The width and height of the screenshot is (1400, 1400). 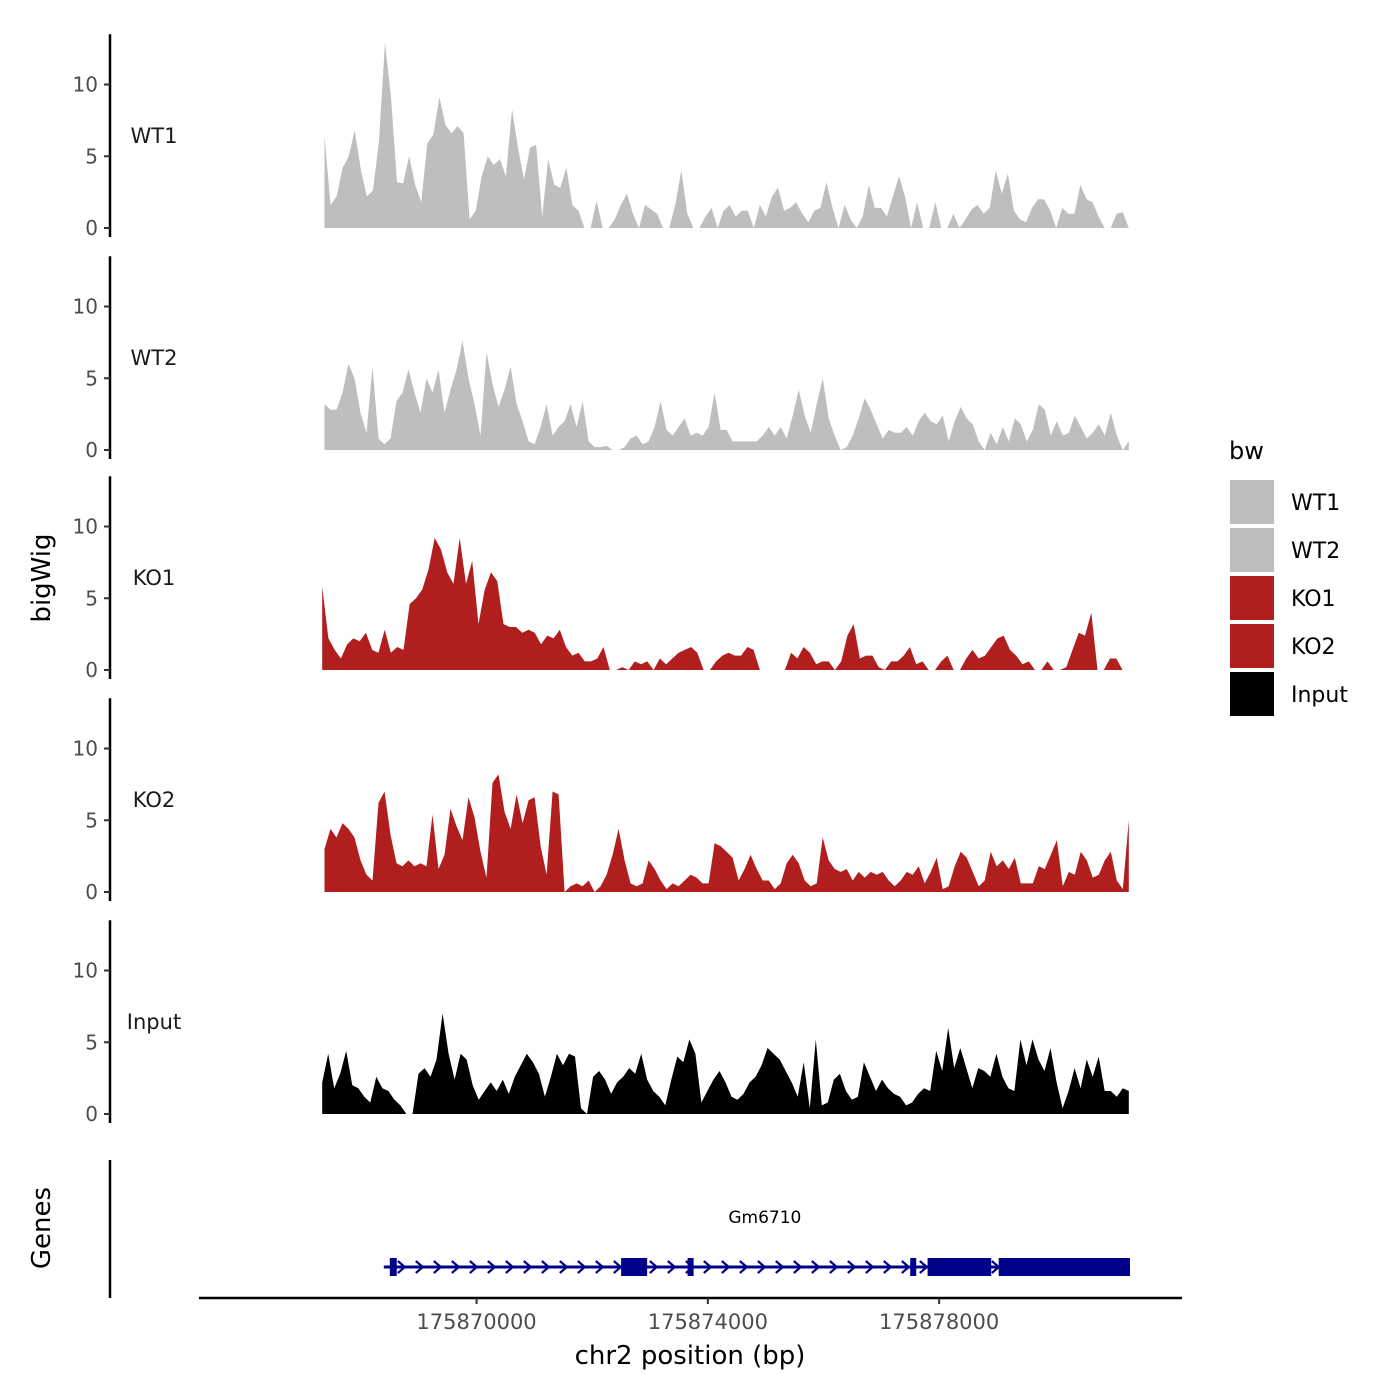 What do you see at coordinates (726, 833) in the screenshot?
I see `signal-area-KO2` at bounding box center [726, 833].